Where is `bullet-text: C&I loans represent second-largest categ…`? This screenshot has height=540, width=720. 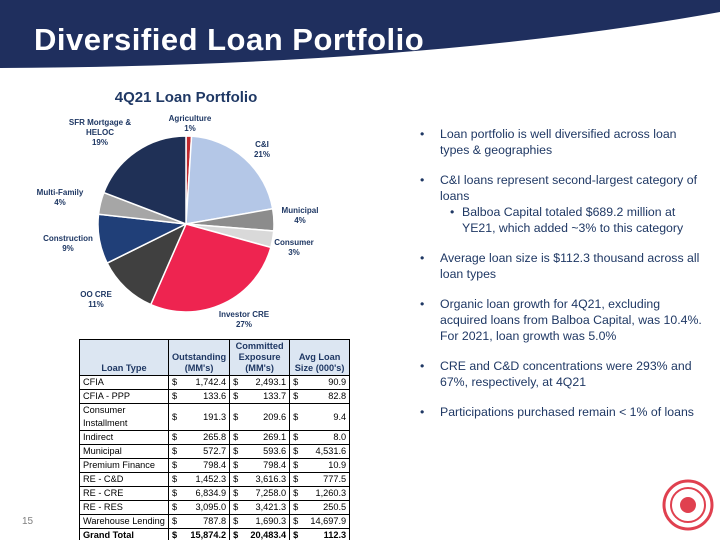
bullet-text: C&I loans represent second-largest categ… is located at coordinates (569, 188).